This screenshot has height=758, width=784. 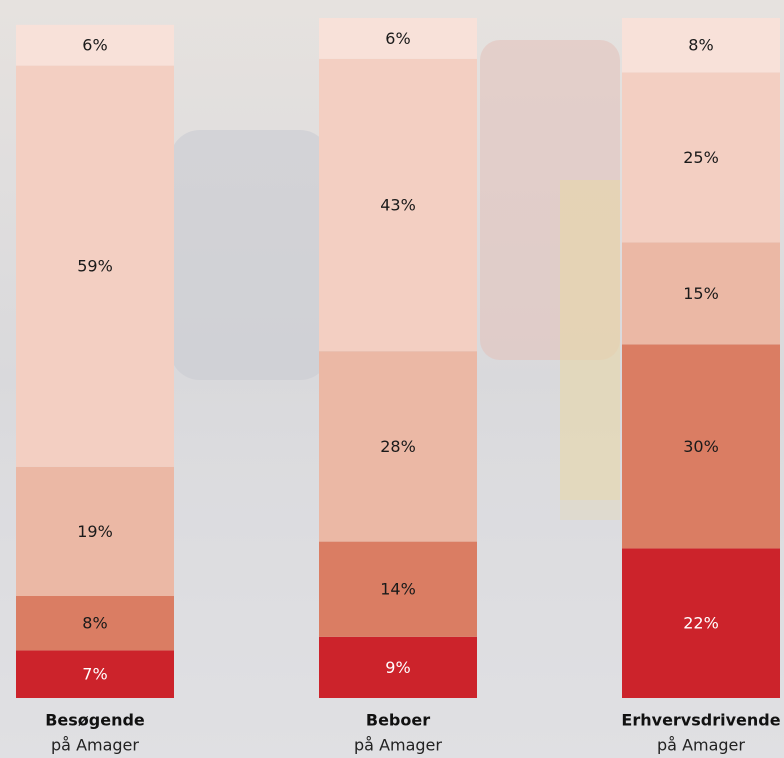 I want to click on value-label: 9%, so click(x=397, y=667).